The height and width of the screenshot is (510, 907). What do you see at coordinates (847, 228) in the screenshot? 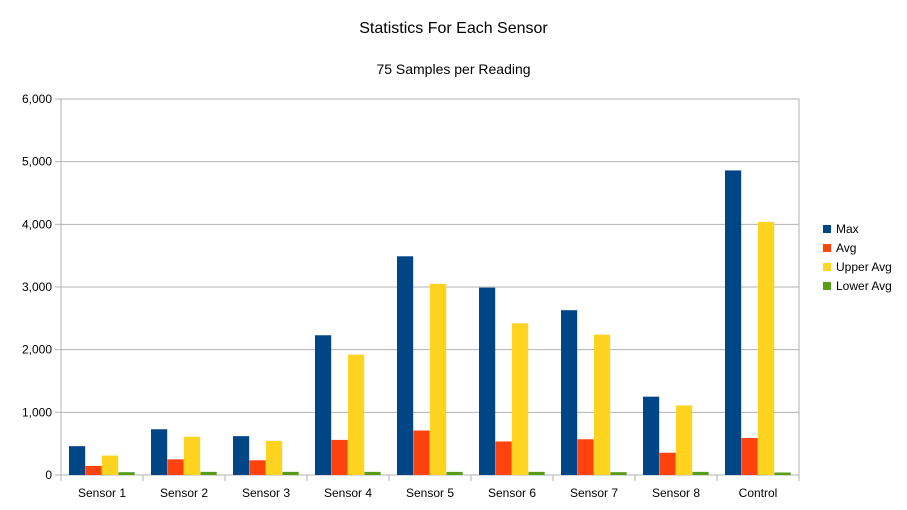
I see `legend-label: Max` at bounding box center [847, 228].